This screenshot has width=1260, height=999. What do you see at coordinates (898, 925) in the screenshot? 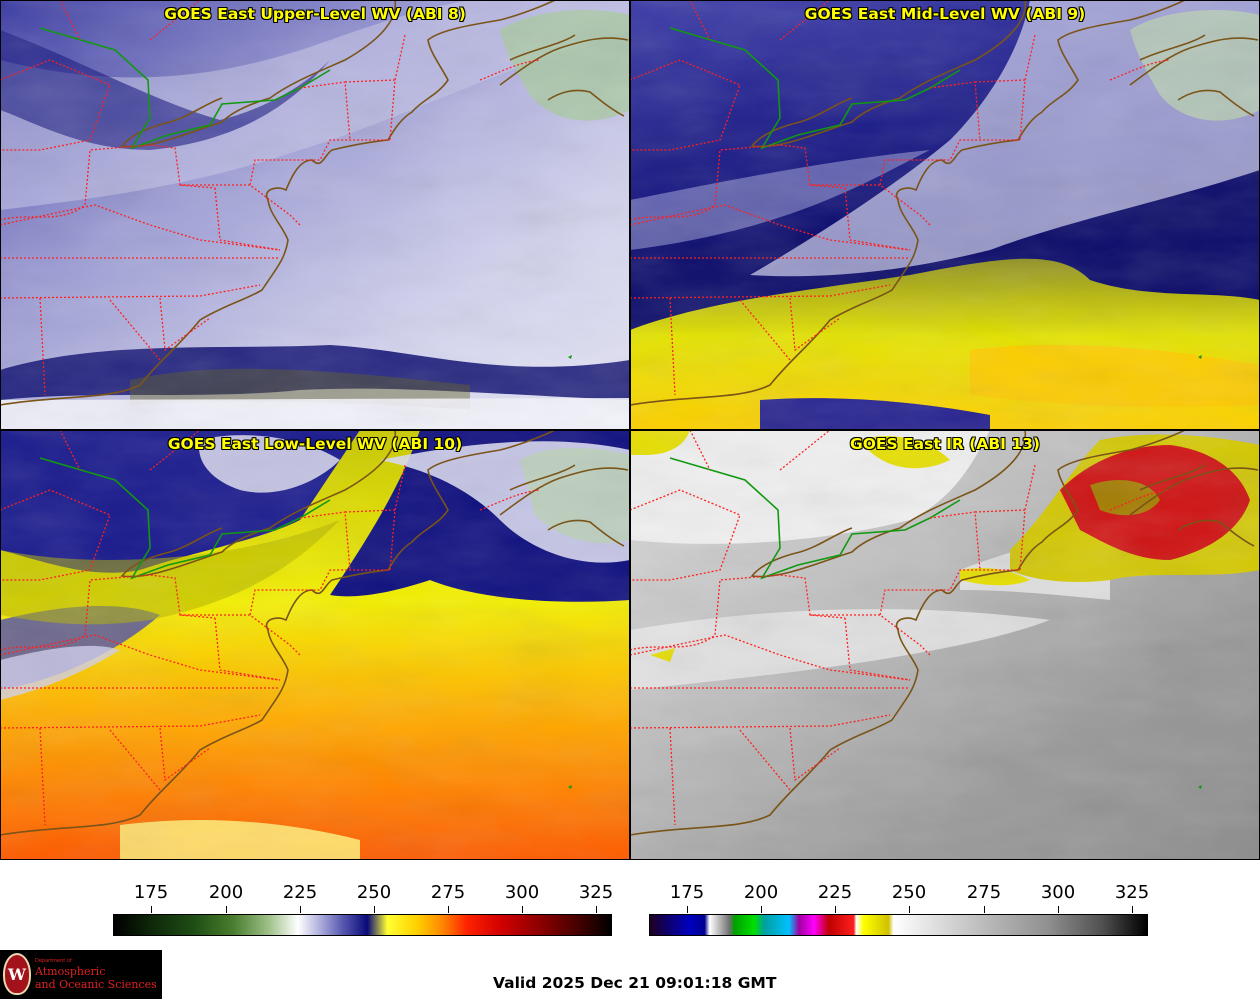
I see `ir-colorbar-strip` at bounding box center [898, 925].